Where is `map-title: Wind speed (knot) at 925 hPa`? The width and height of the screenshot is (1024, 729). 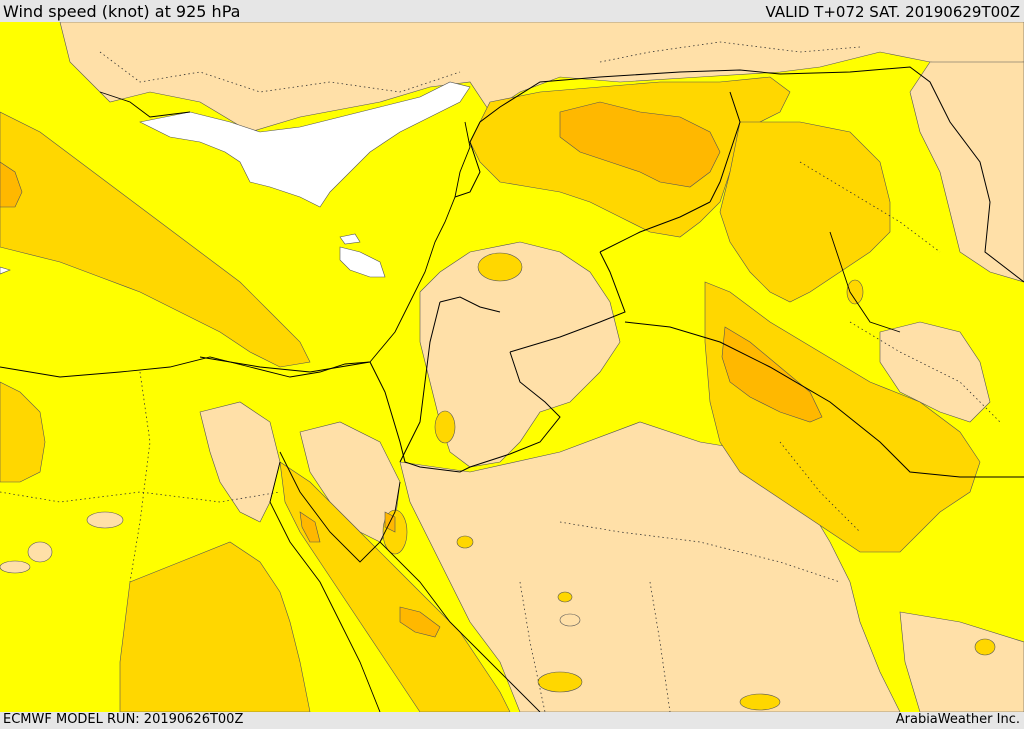
map-title: Wind speed (knot) at 925 hPa is located at coordinates (122, 11).